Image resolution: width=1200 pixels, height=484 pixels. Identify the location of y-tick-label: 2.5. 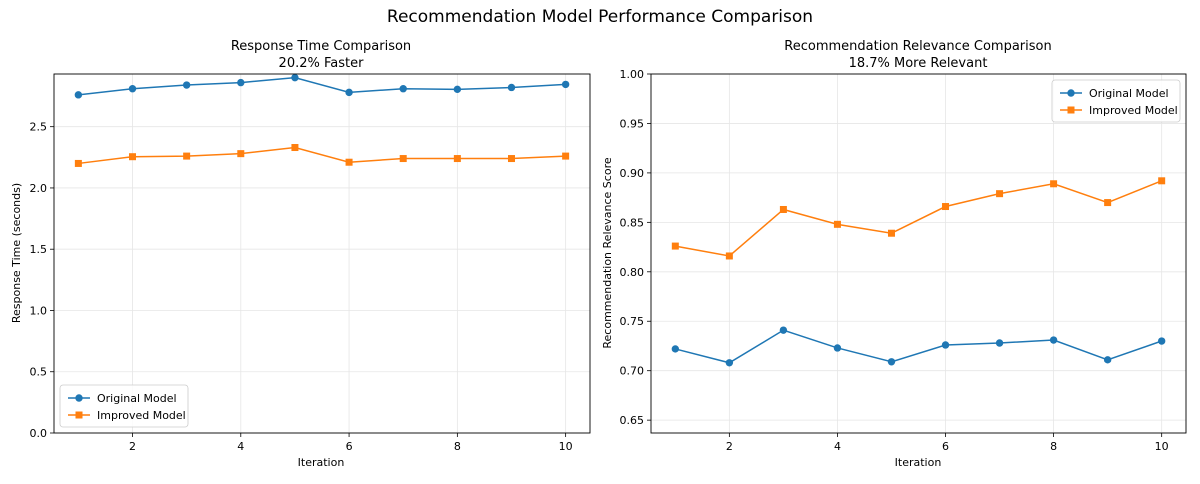
(39, 127).